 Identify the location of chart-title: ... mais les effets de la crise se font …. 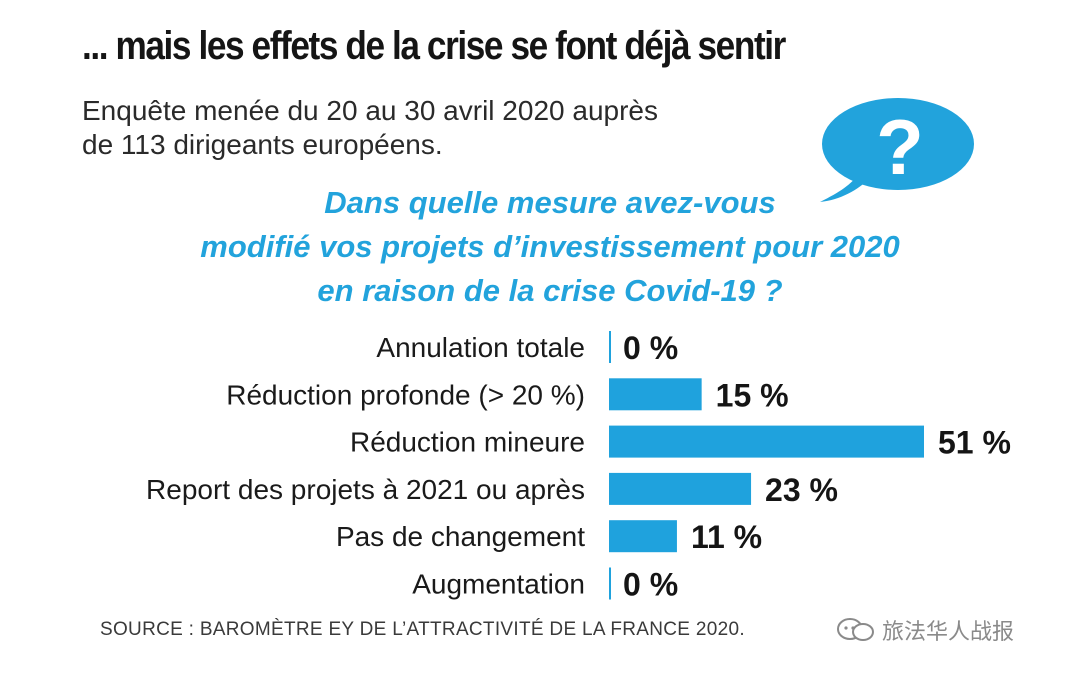
(434, 46).